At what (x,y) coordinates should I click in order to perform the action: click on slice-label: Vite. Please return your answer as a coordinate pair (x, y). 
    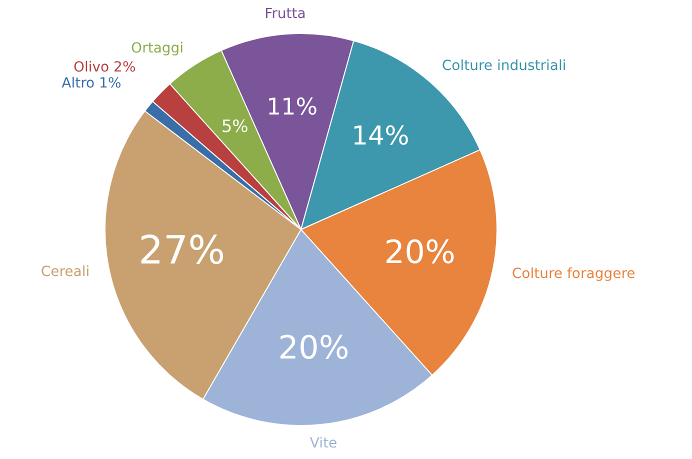
    Looking at the image, I should click on (324, 444).